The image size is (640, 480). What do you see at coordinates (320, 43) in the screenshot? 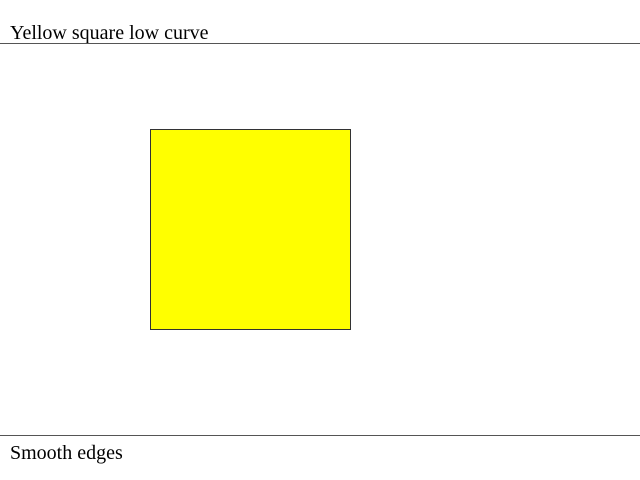
I see `top-divider` at bounding box center [320, 43].